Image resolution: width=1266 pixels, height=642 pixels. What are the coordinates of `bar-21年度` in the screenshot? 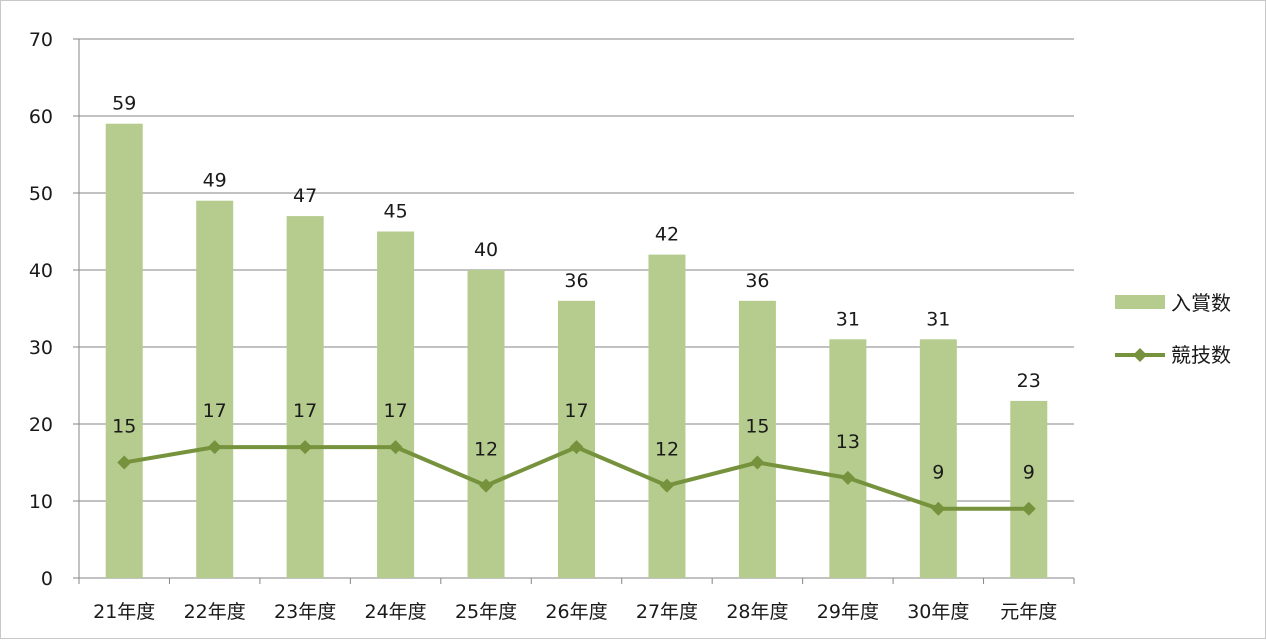 It's located at (124, 350).